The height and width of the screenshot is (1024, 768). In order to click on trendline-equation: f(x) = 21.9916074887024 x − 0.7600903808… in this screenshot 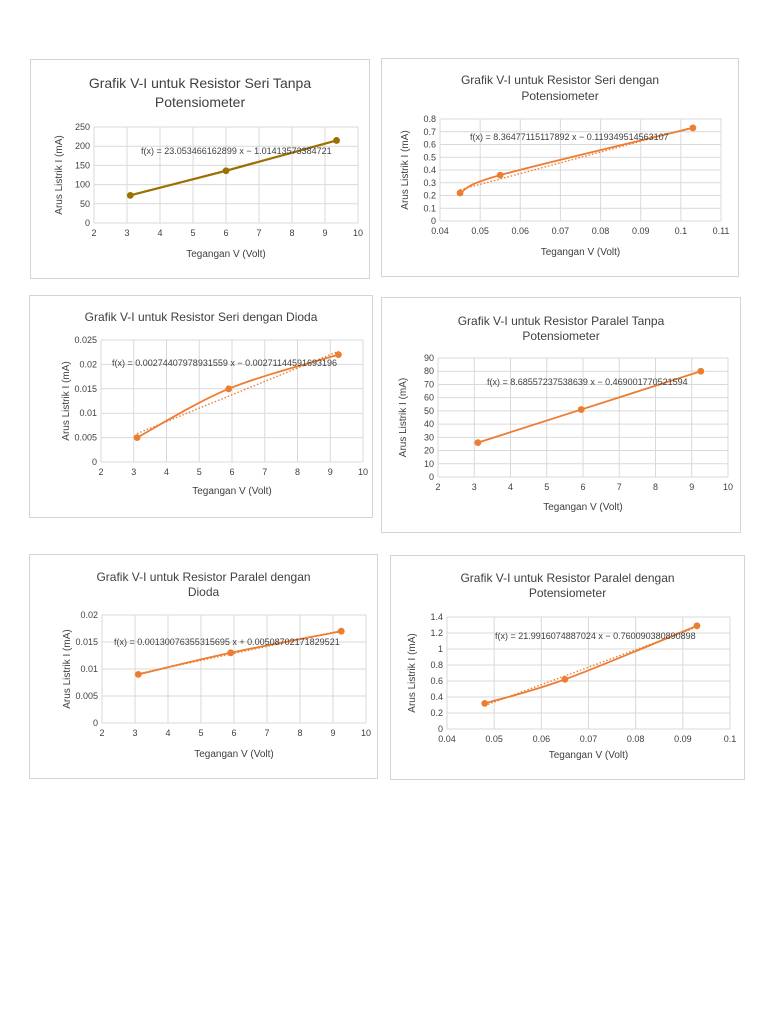, I will do `click(595, 636)`.